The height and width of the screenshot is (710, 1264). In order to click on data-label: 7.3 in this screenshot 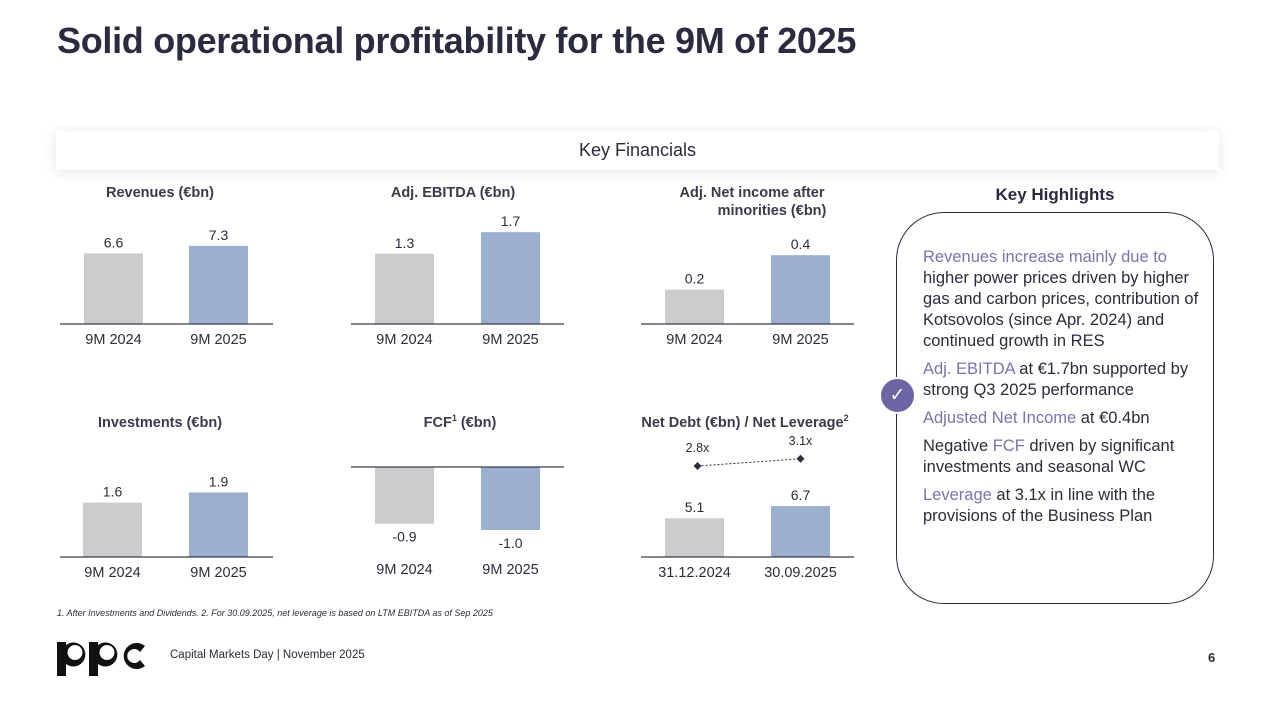, I will do `click(219, 235)`.